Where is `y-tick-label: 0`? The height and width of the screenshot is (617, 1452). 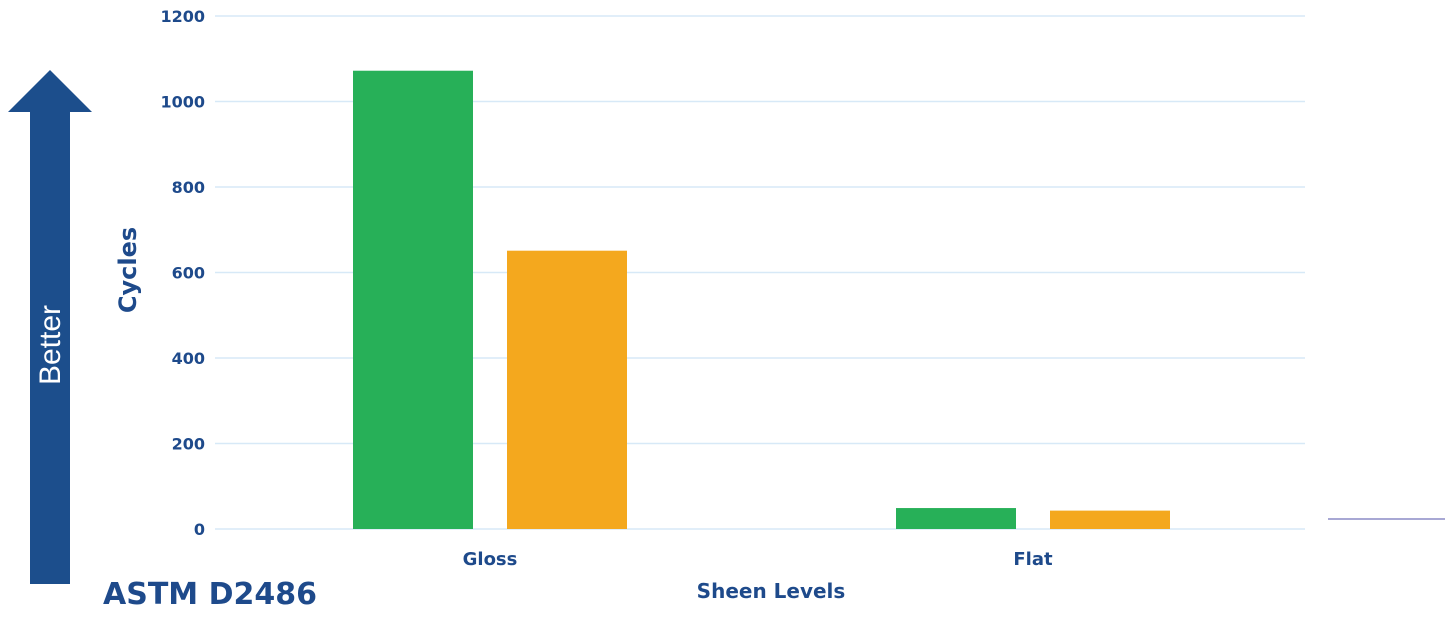
y-tick-label: 0 is located at coordinates (199, 529).